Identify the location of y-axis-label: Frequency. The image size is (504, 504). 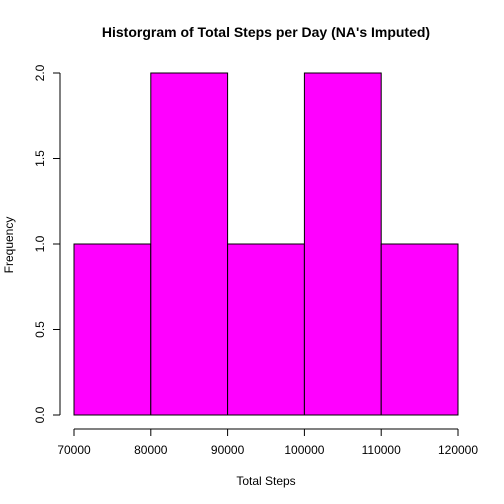
(9, 245).